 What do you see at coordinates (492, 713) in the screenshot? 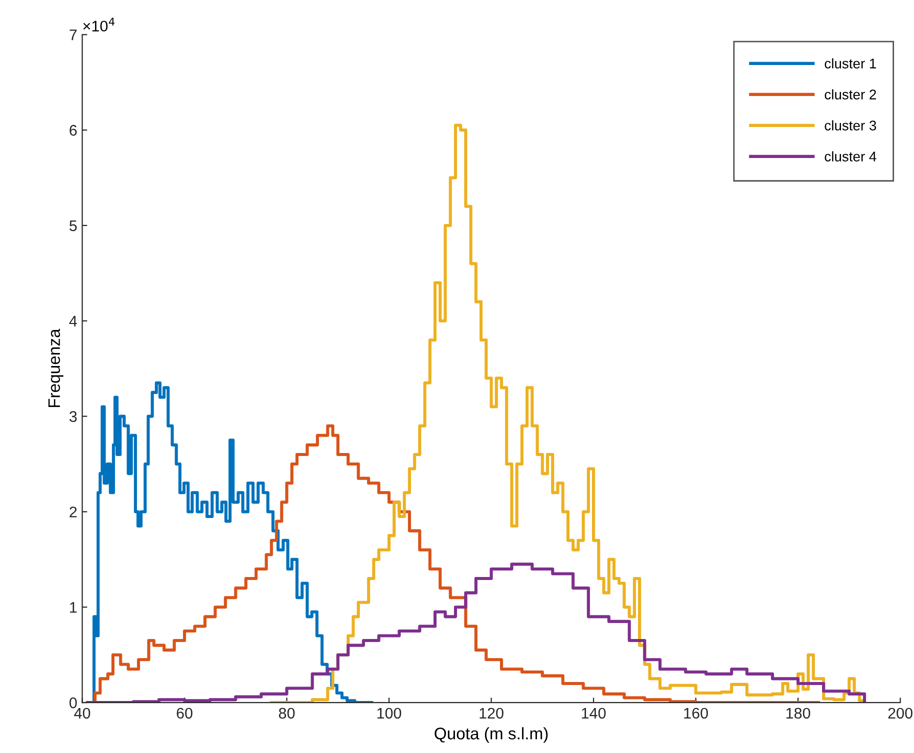
I see `x-tick-label: 120` at bounding box center [492, 713].